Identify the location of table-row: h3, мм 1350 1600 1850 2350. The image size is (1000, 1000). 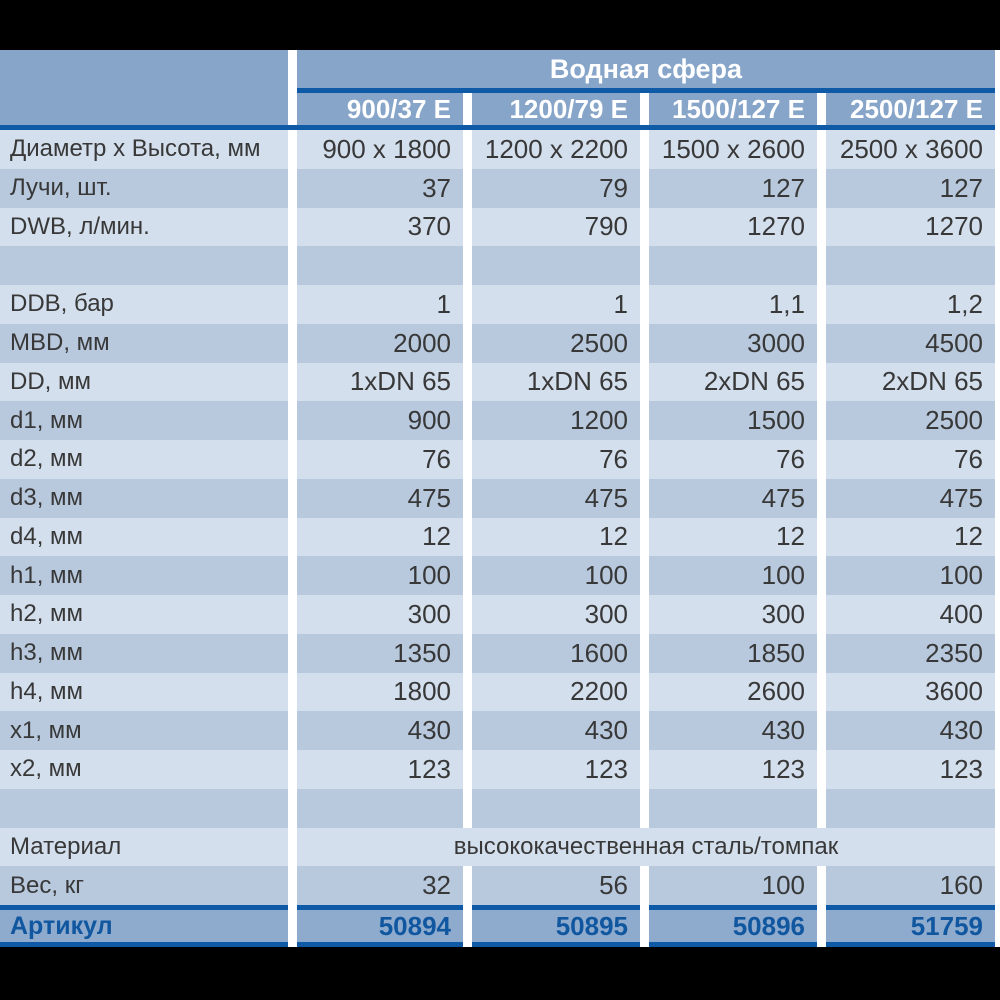
(497, 653).